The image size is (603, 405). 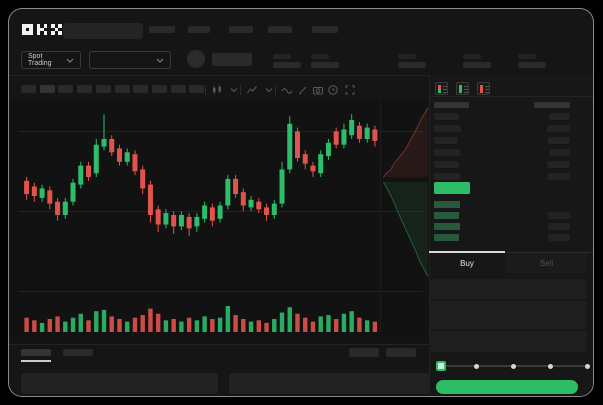 I want to click on sell-tab-label: Sell, so click(x=546, y=263).